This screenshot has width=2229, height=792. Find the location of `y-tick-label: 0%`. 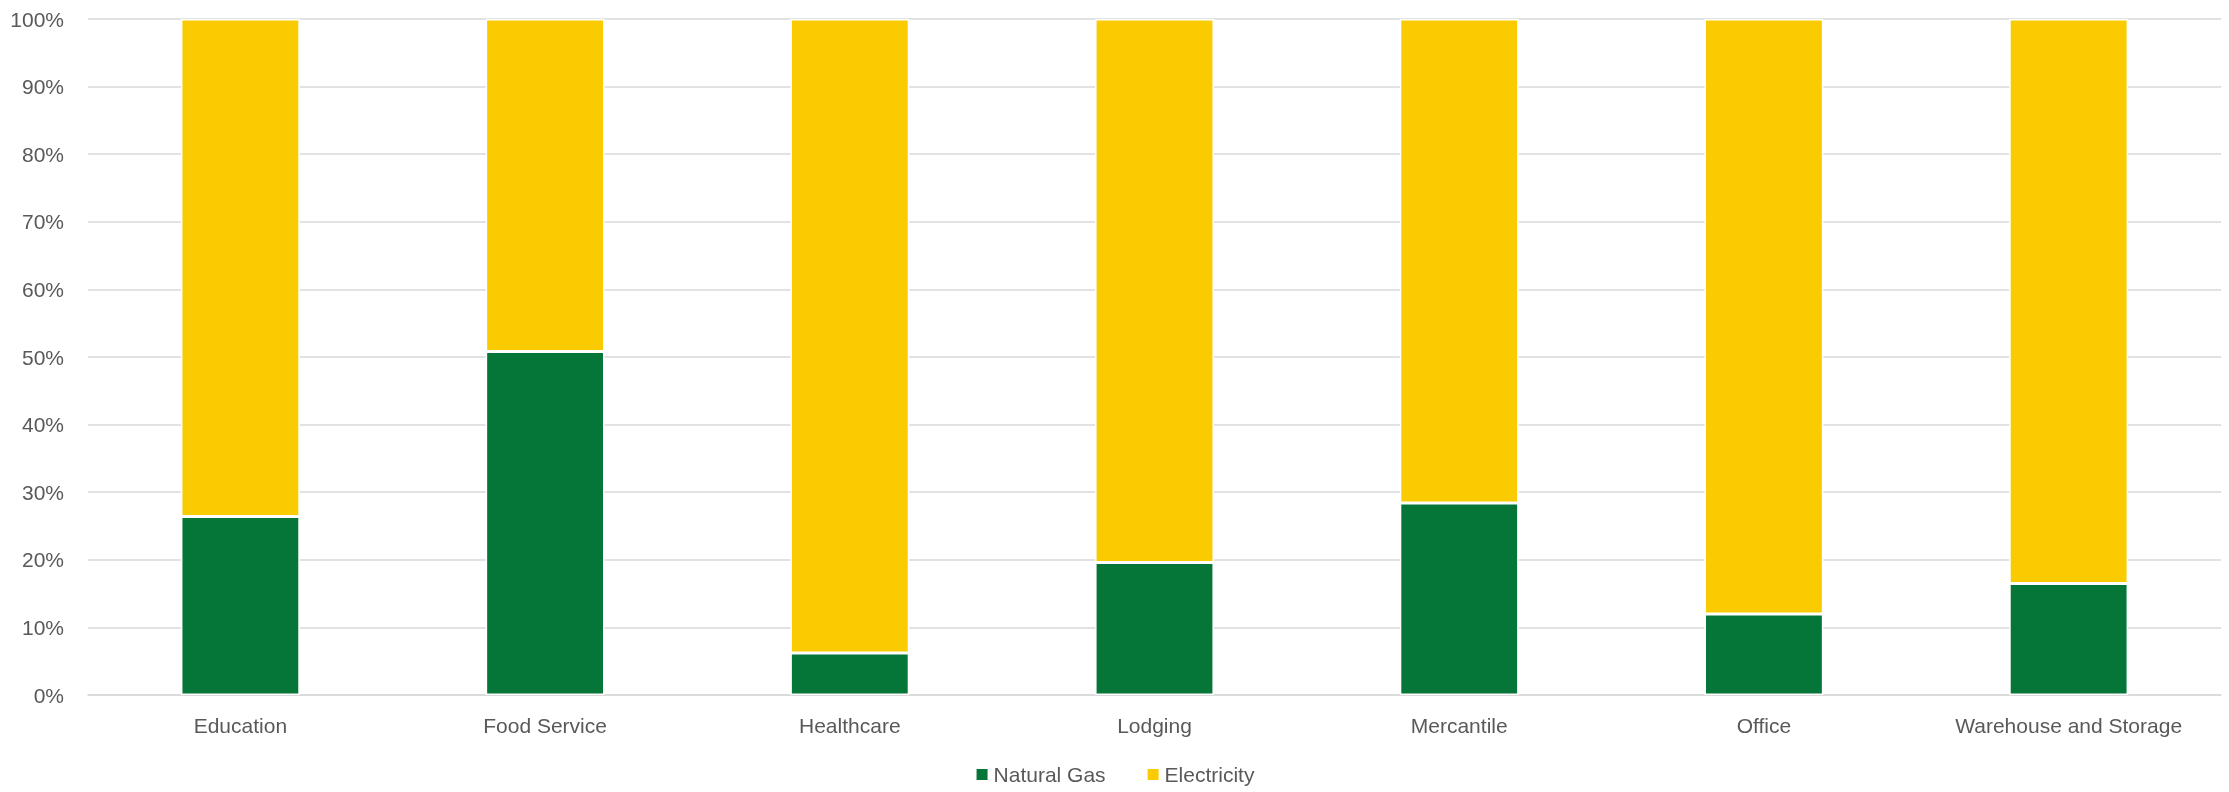

y-tick-label: 0% is located at coordinates (48, 695).